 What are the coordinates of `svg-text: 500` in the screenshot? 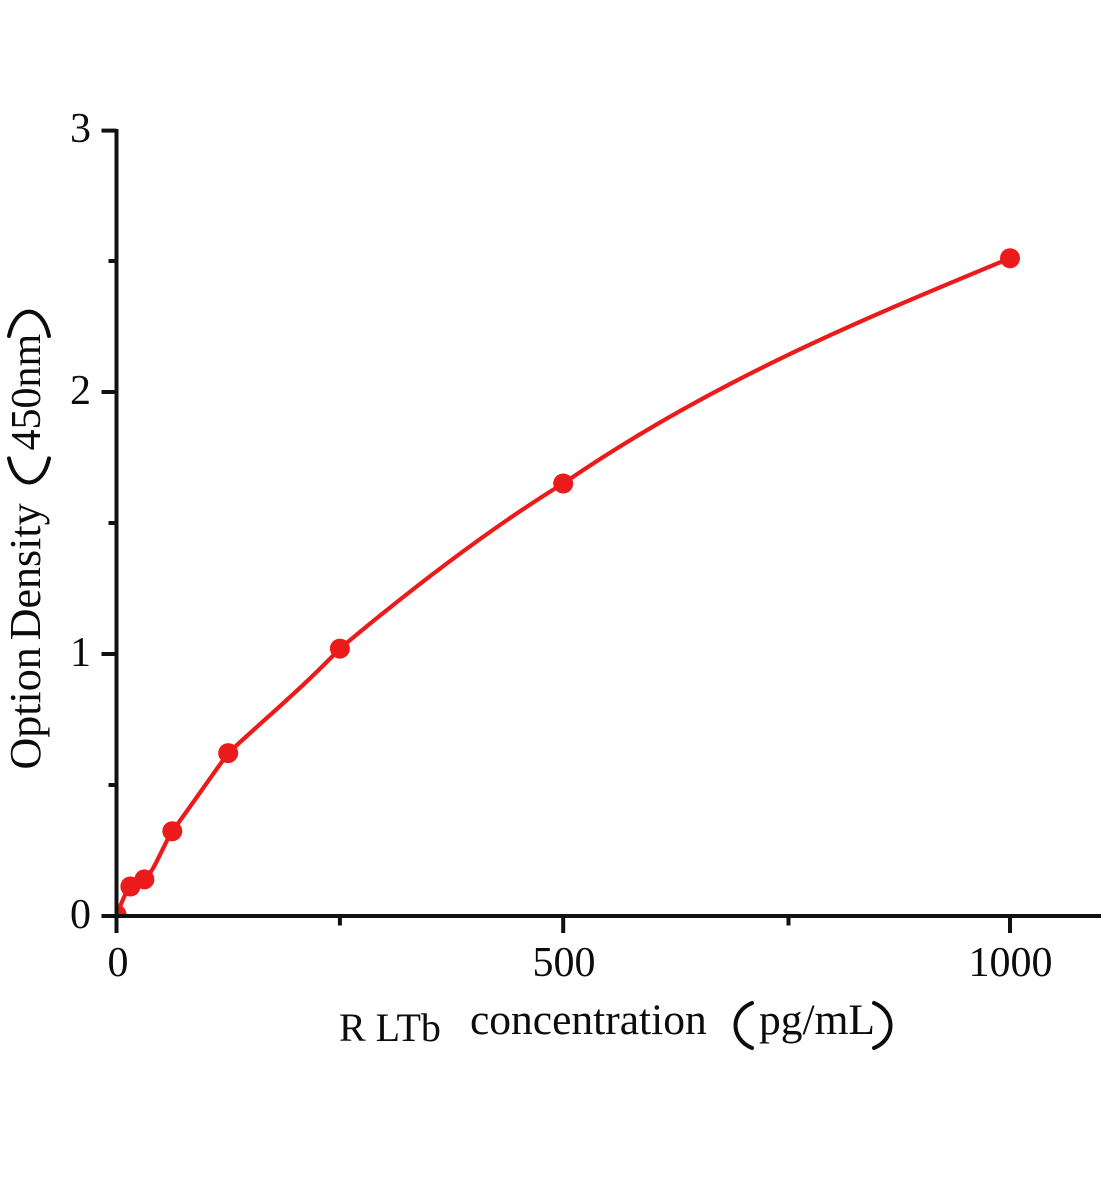 It's located at (564, 963).